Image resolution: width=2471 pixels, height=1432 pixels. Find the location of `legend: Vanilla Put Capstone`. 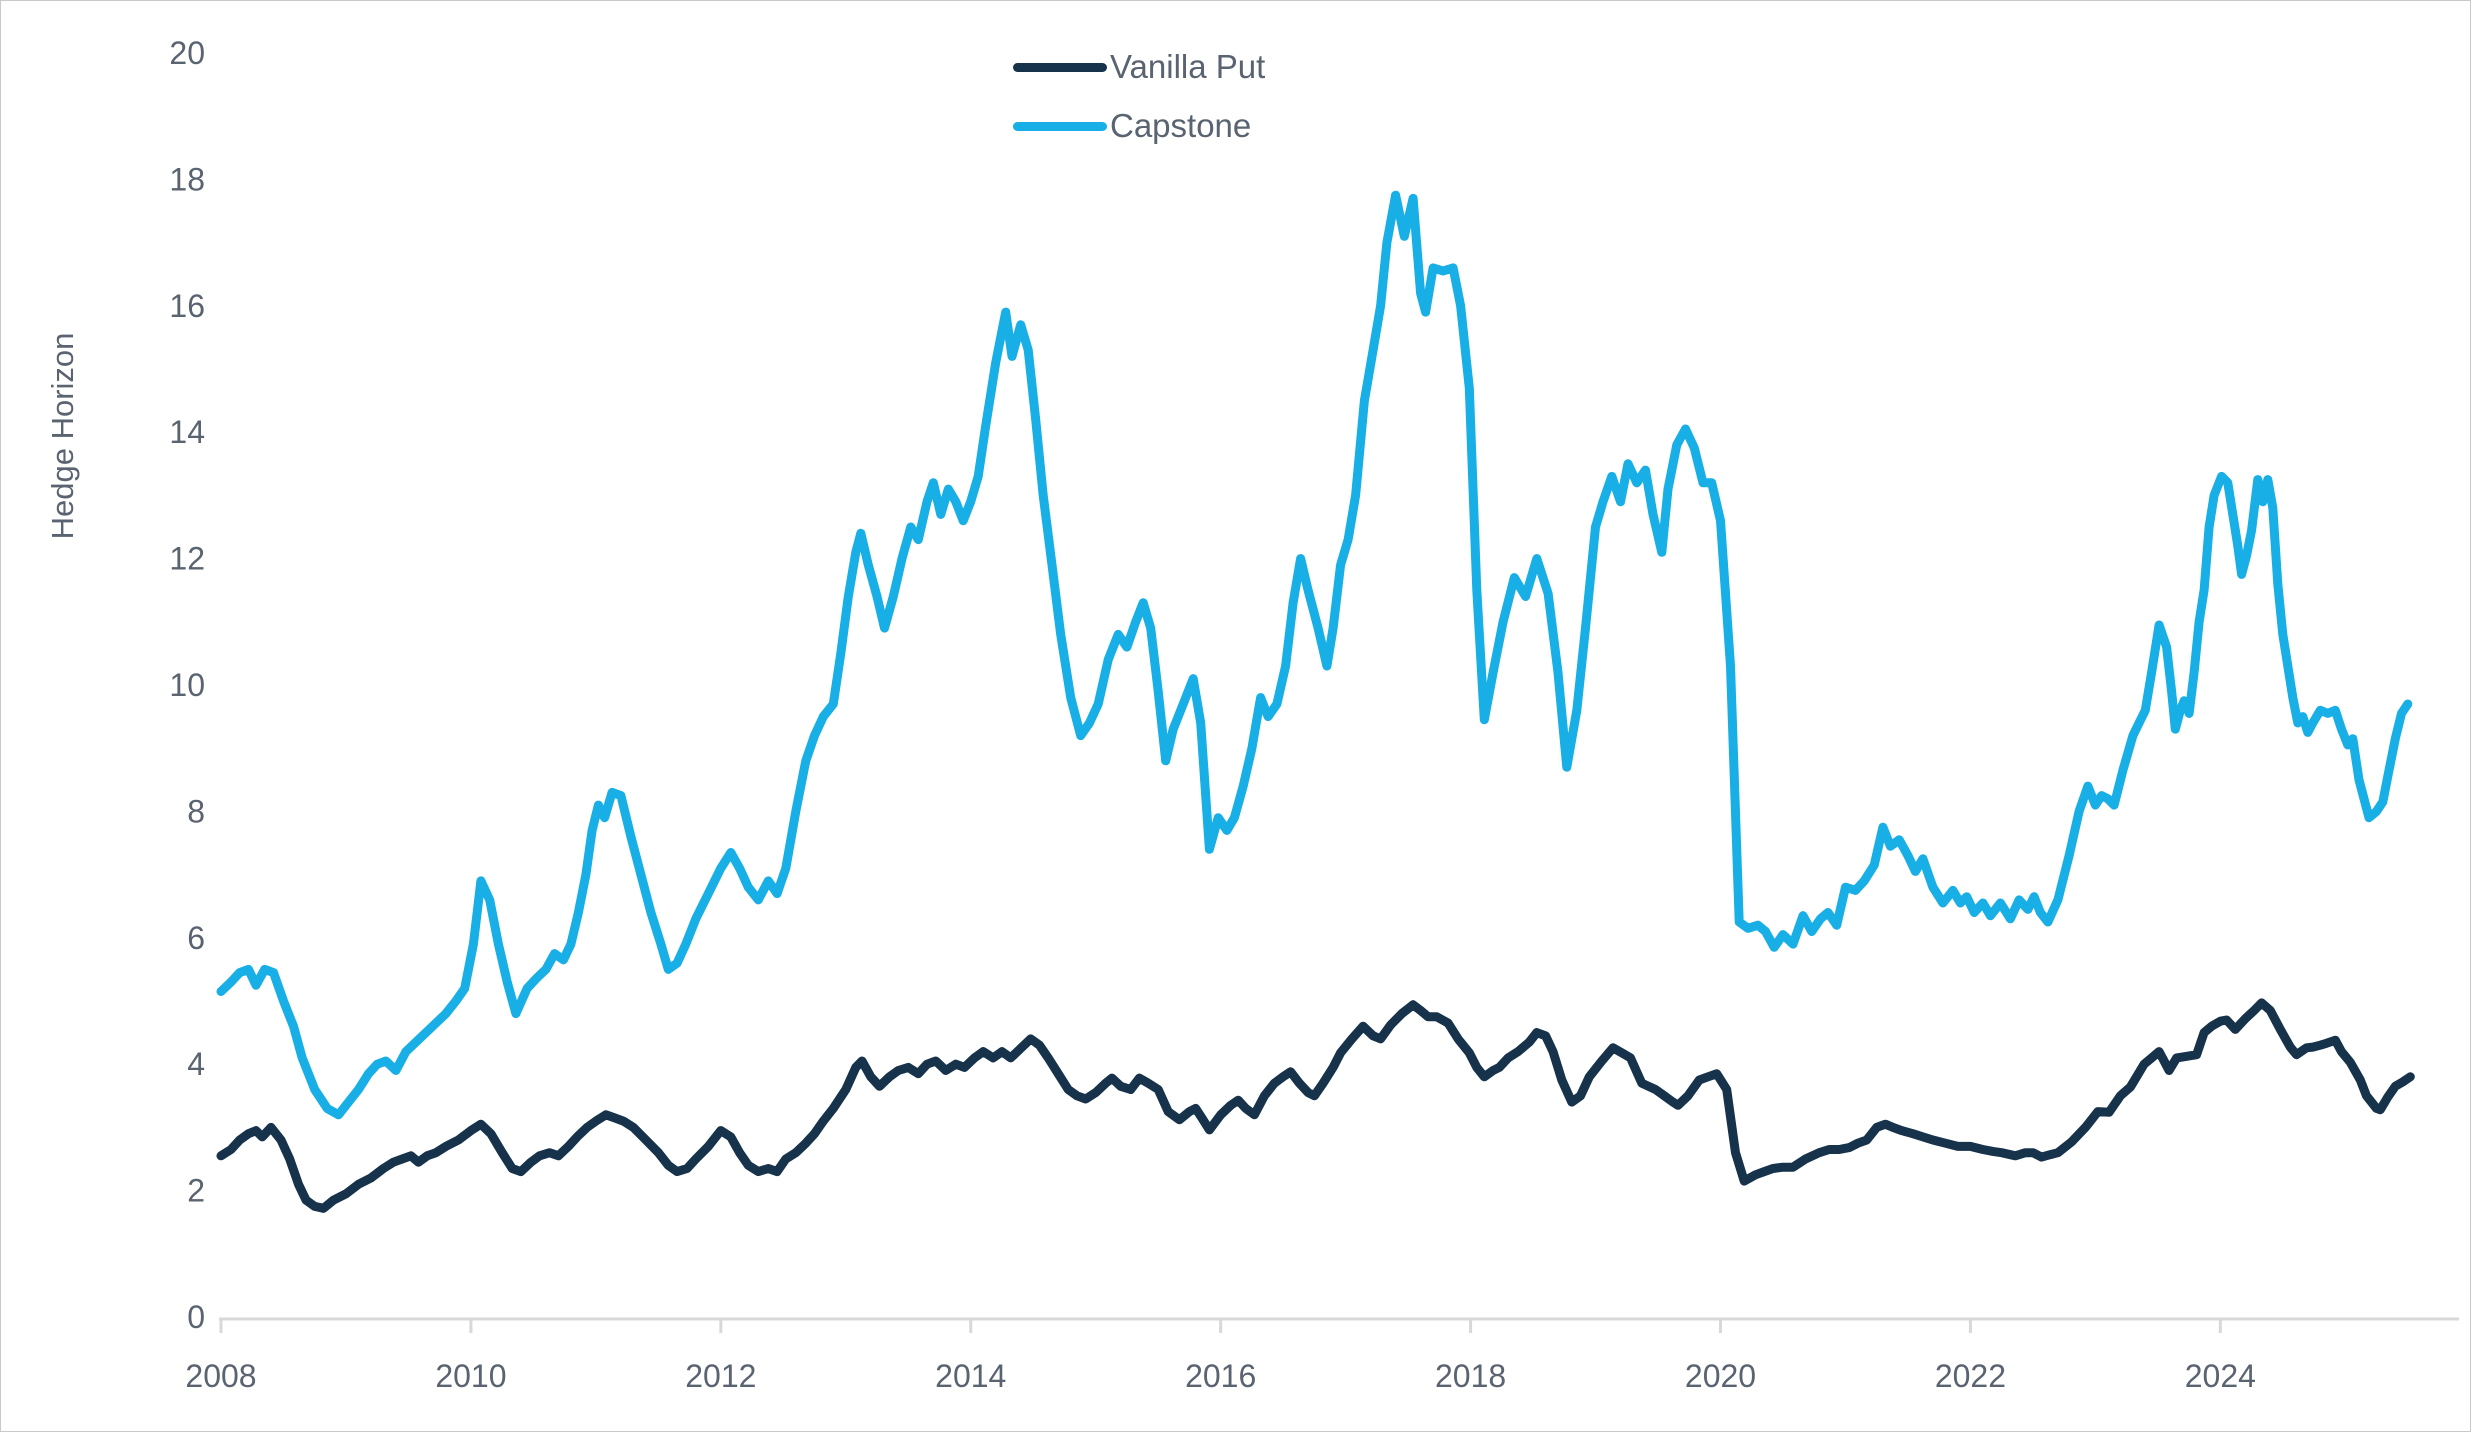

legend: Vanilla Put Capstone is located at coordinates (1139, 96).